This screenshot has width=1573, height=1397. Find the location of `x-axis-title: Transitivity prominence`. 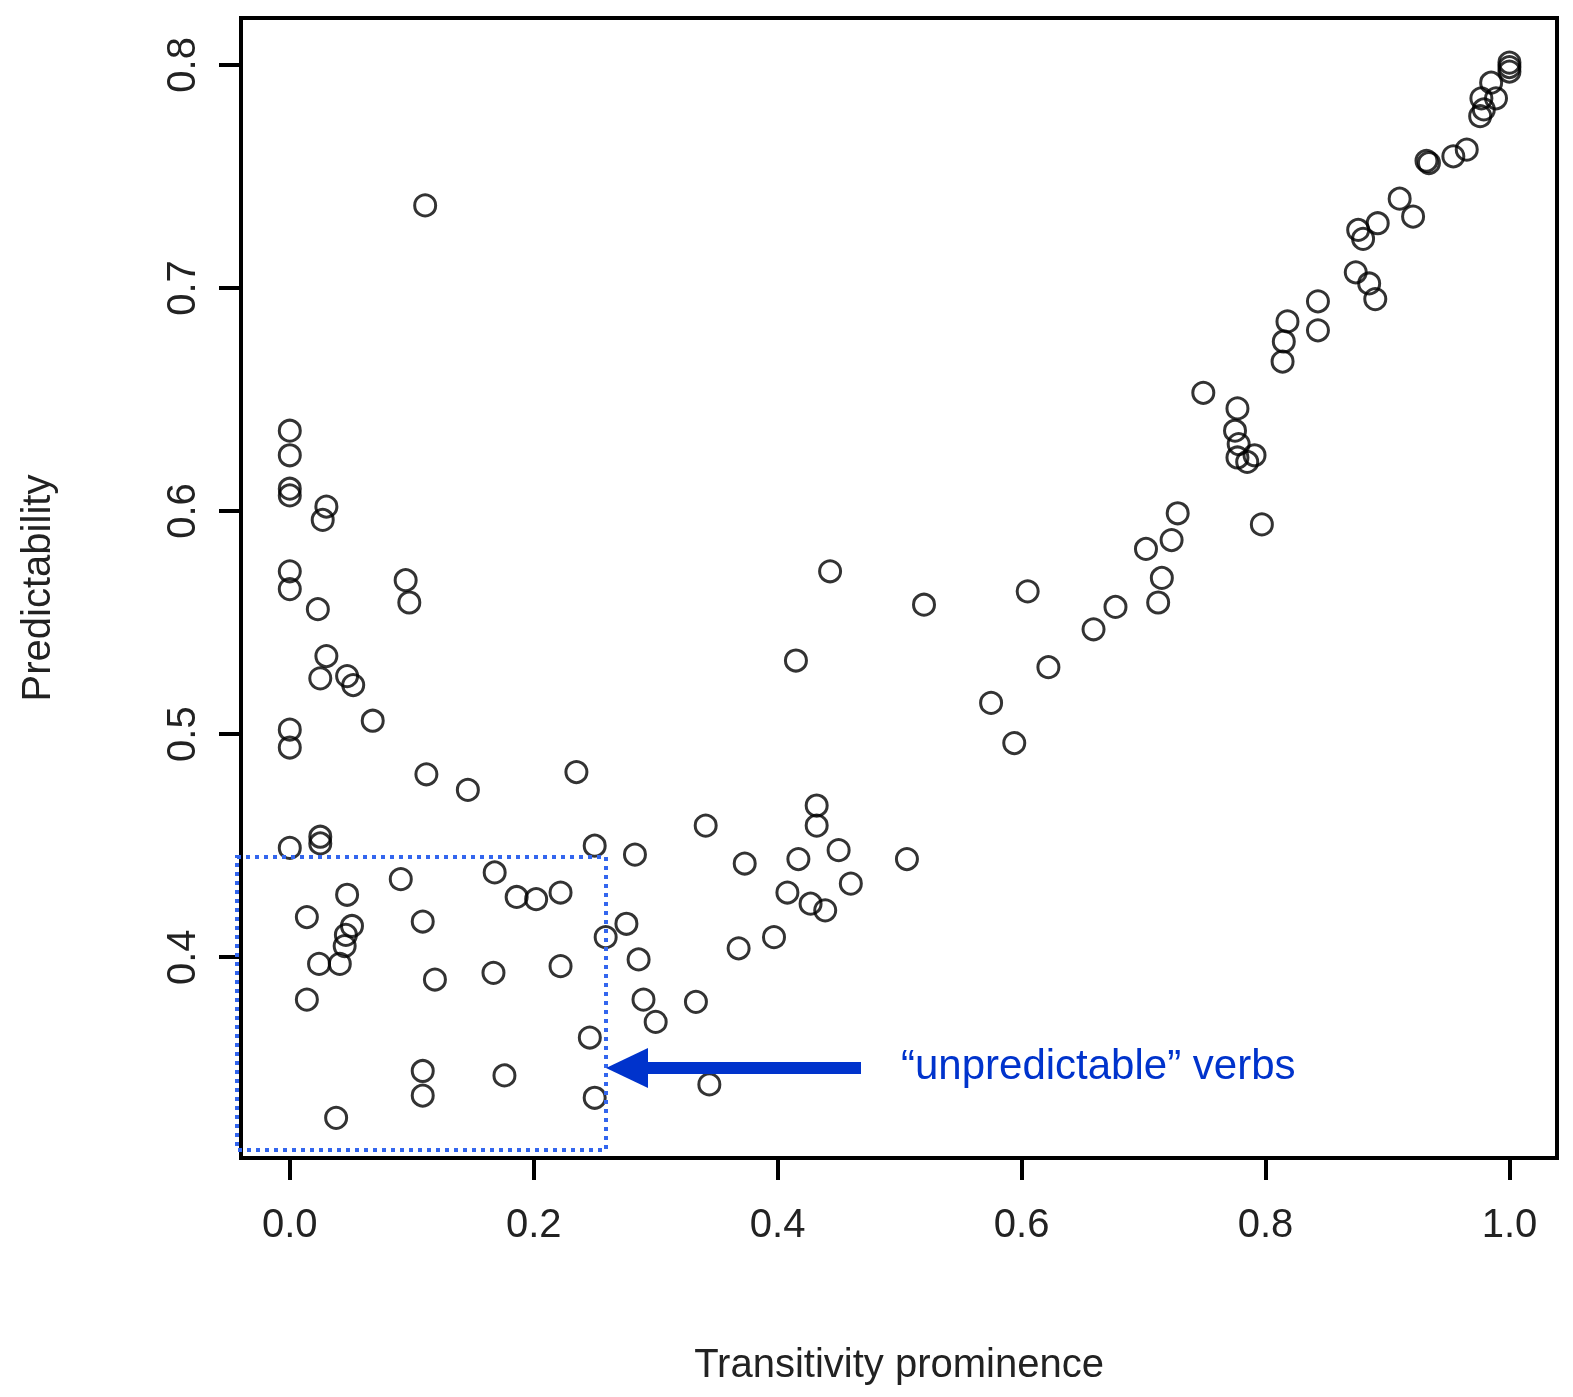

x-axis-title: Transitivity prominence is located at coordinates (899, 1363).